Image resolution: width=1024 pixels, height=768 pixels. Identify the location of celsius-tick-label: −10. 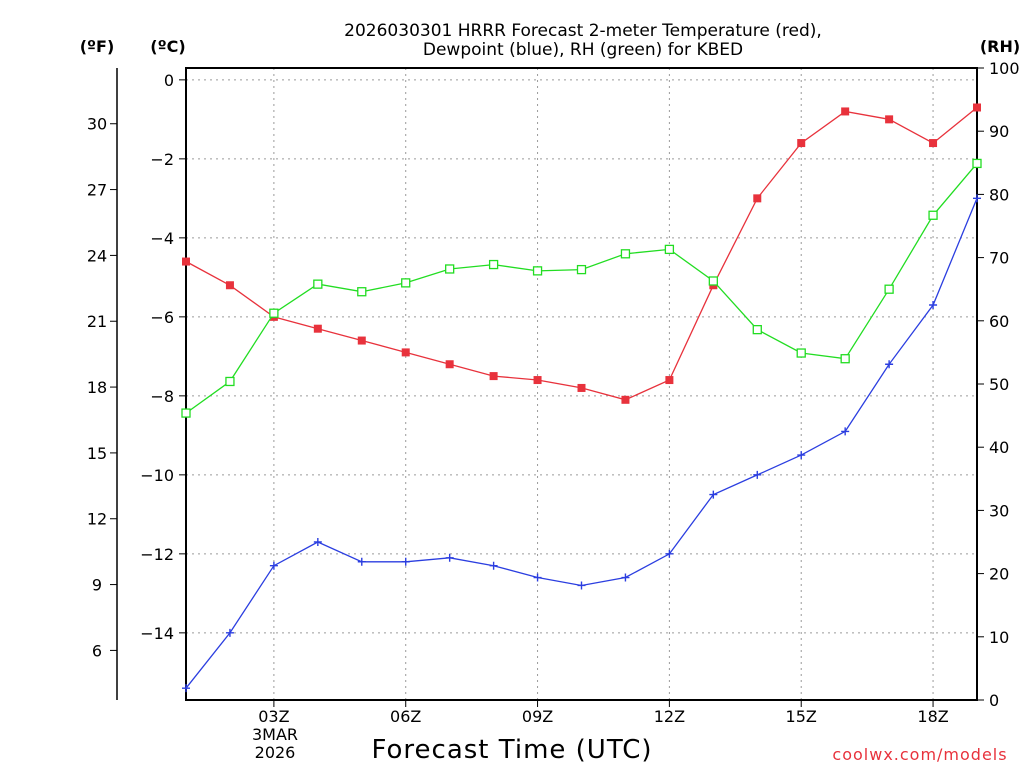
(157, 475).